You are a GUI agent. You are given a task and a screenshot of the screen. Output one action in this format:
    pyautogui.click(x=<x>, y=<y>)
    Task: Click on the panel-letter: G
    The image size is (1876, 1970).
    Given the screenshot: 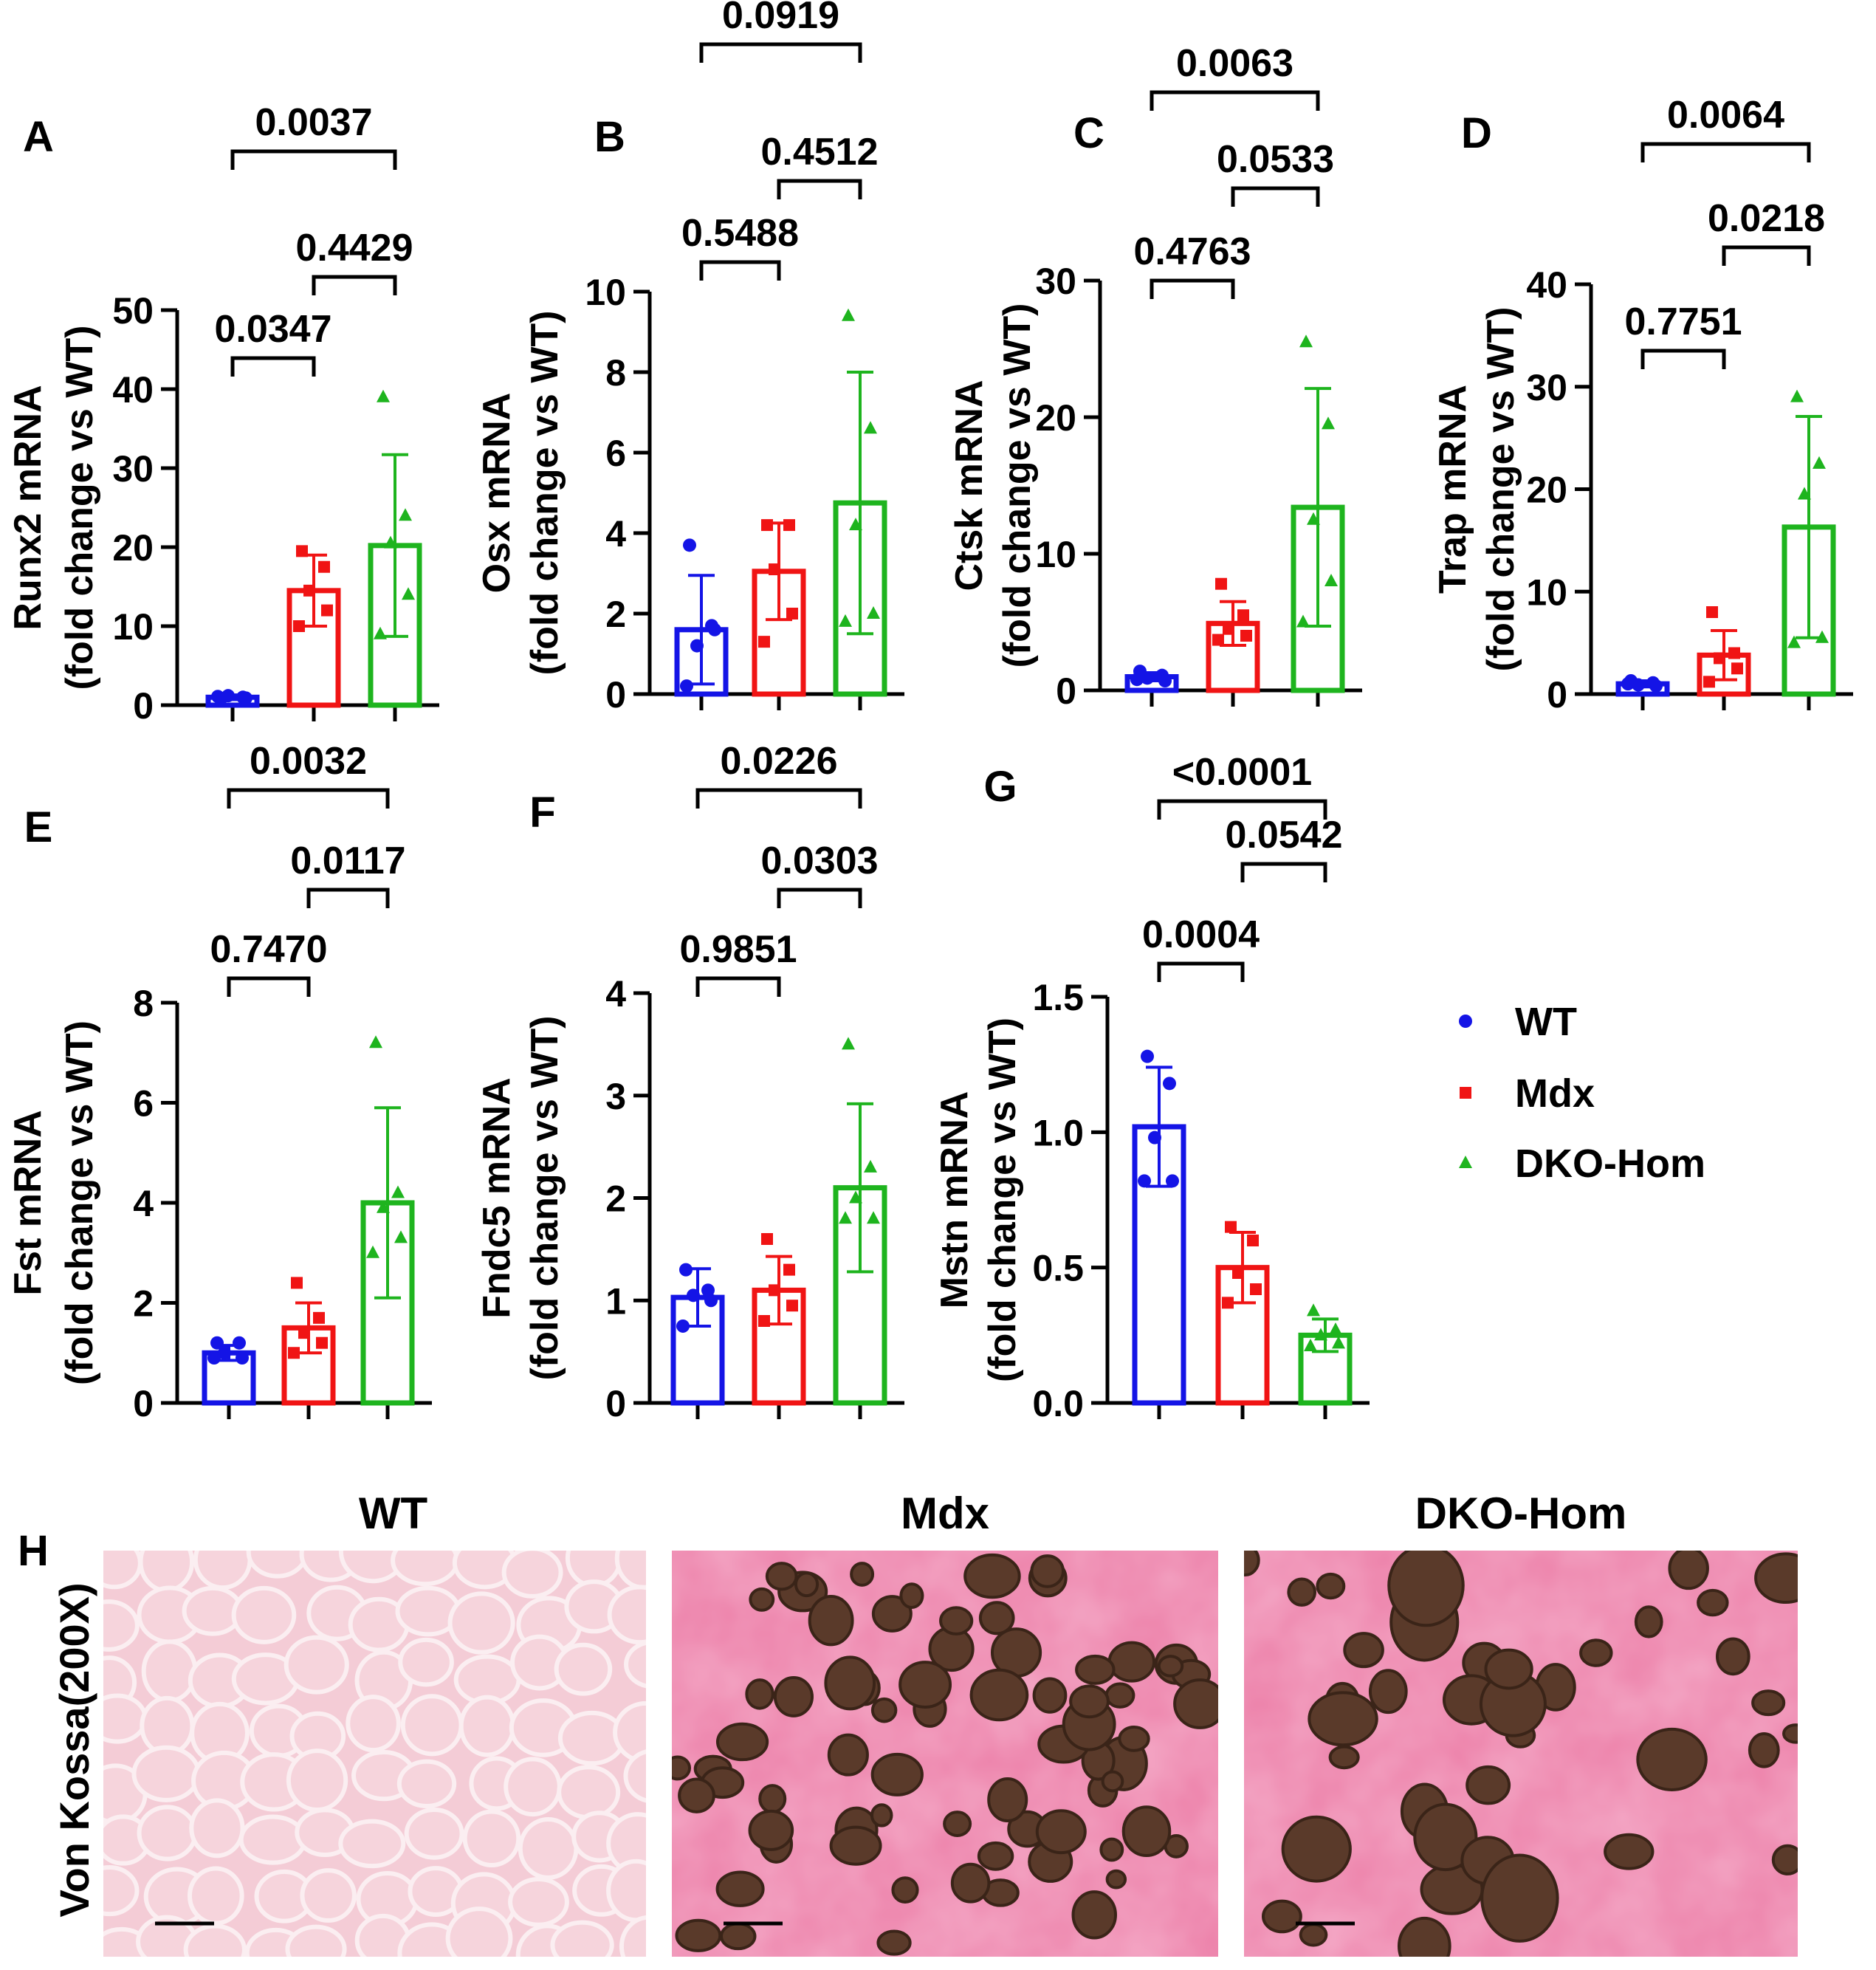 What is the action you would take?
    pyautogui.click(x=1000, y=787)
    